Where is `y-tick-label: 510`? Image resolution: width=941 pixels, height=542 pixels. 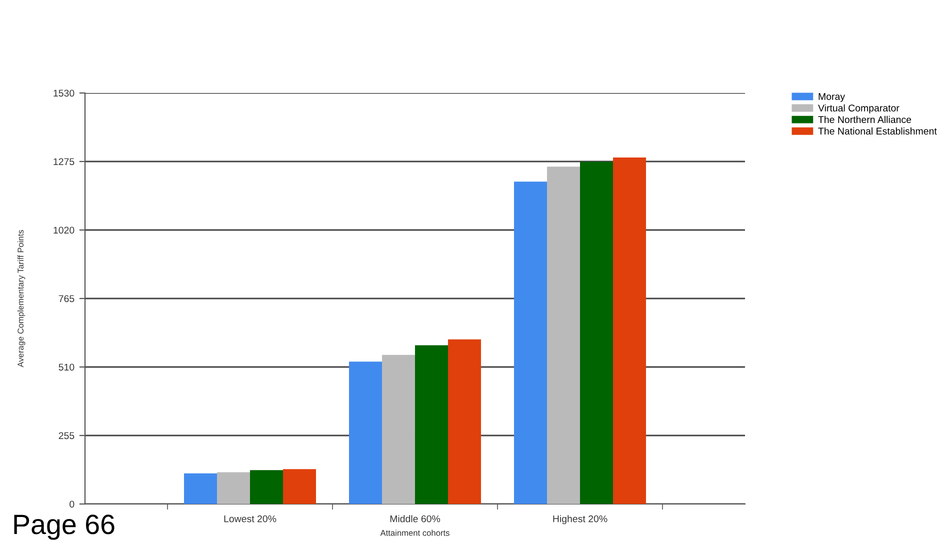 y-tick-label: 510 is located at coordinates (66, 367).